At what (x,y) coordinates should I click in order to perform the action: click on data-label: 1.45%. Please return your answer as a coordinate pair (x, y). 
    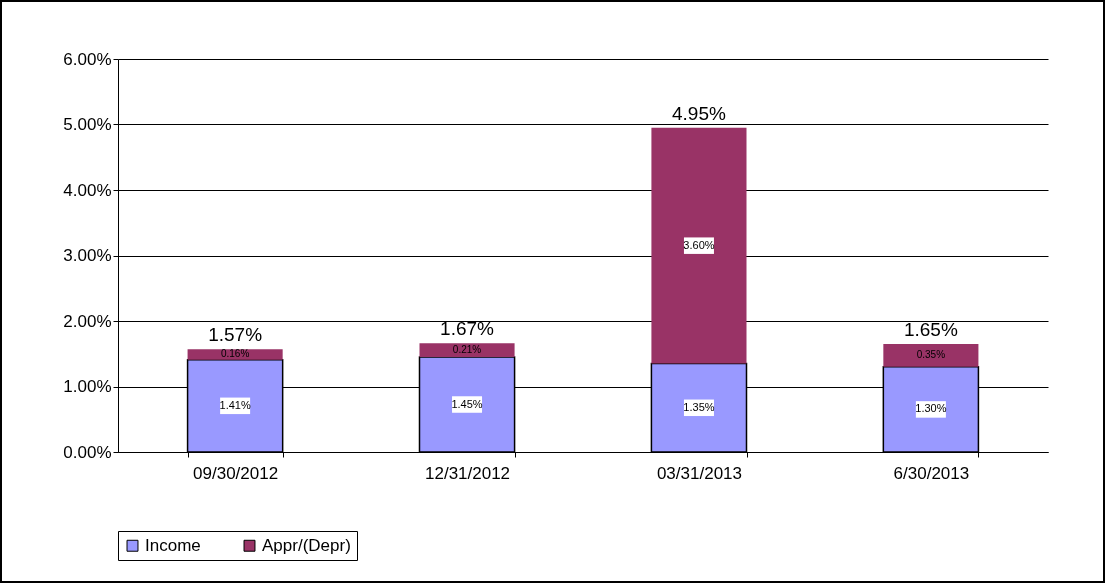
    Looking at the image, I should click on (467, 403).